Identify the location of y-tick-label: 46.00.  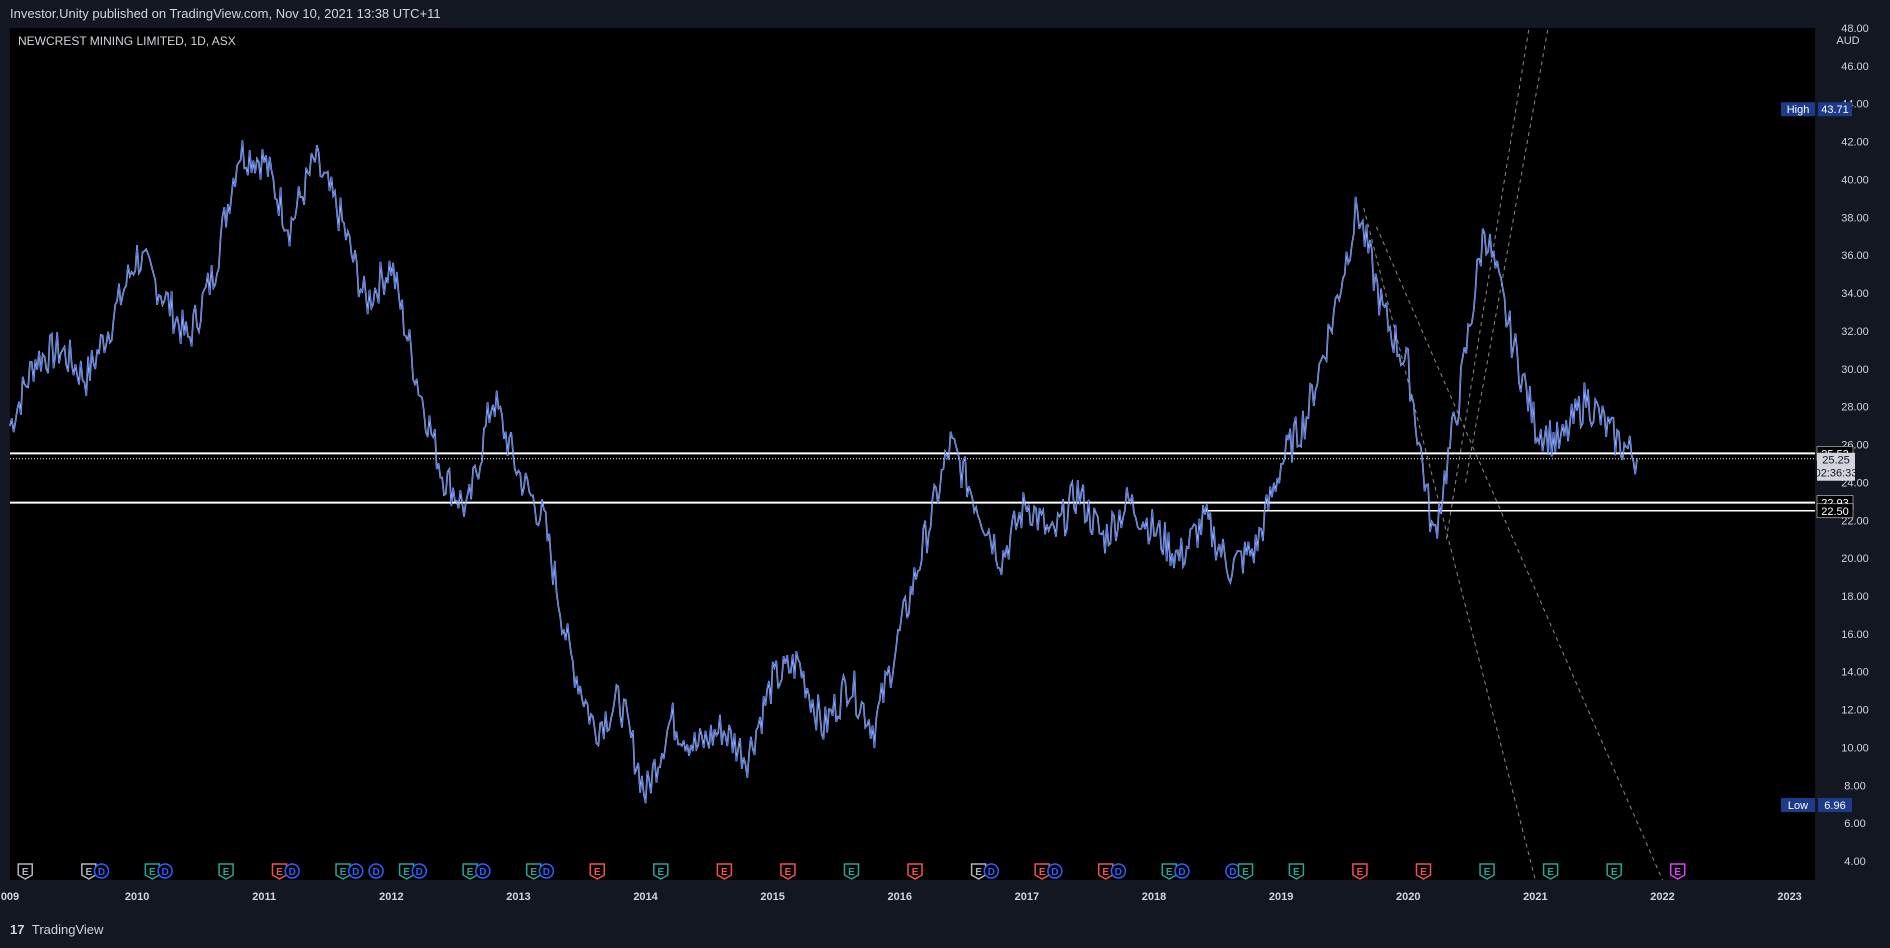
(1855, 67).